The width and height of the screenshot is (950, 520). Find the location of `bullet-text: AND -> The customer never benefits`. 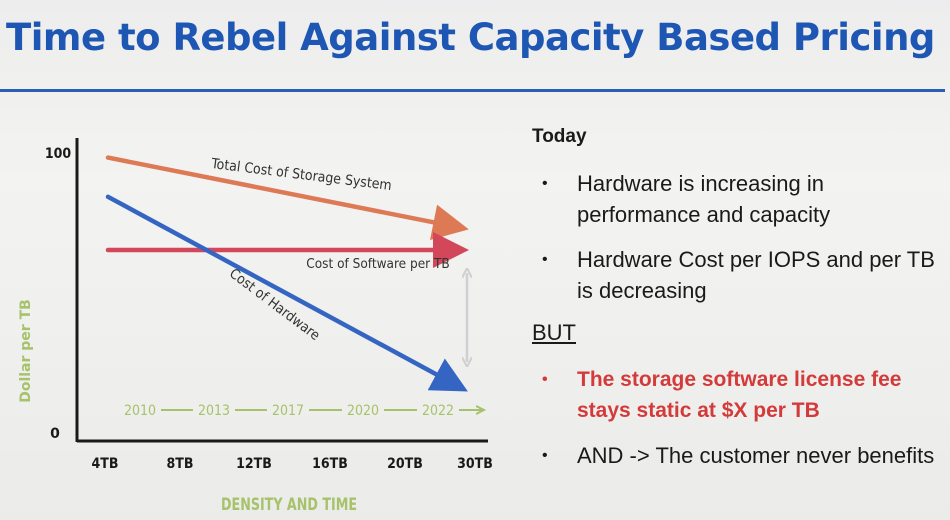

bullet-text: AND -> The customer never benefits is located at coordinates (756, 455).